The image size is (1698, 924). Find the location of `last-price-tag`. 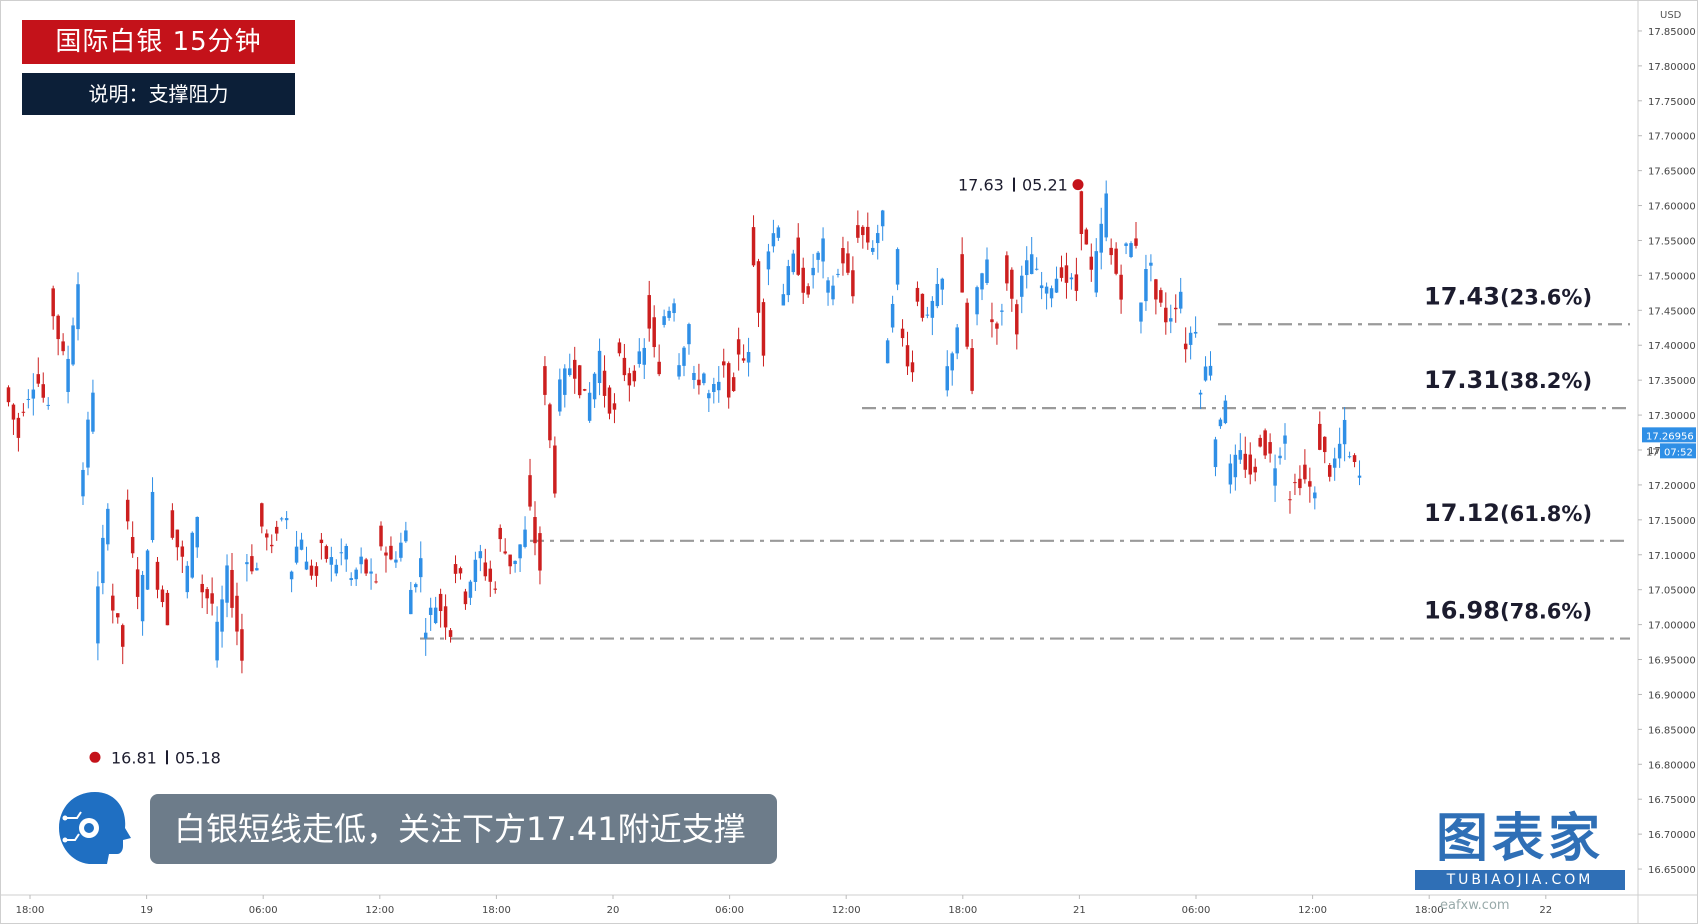

last-price-tag is located at coordinates (1669, 435).